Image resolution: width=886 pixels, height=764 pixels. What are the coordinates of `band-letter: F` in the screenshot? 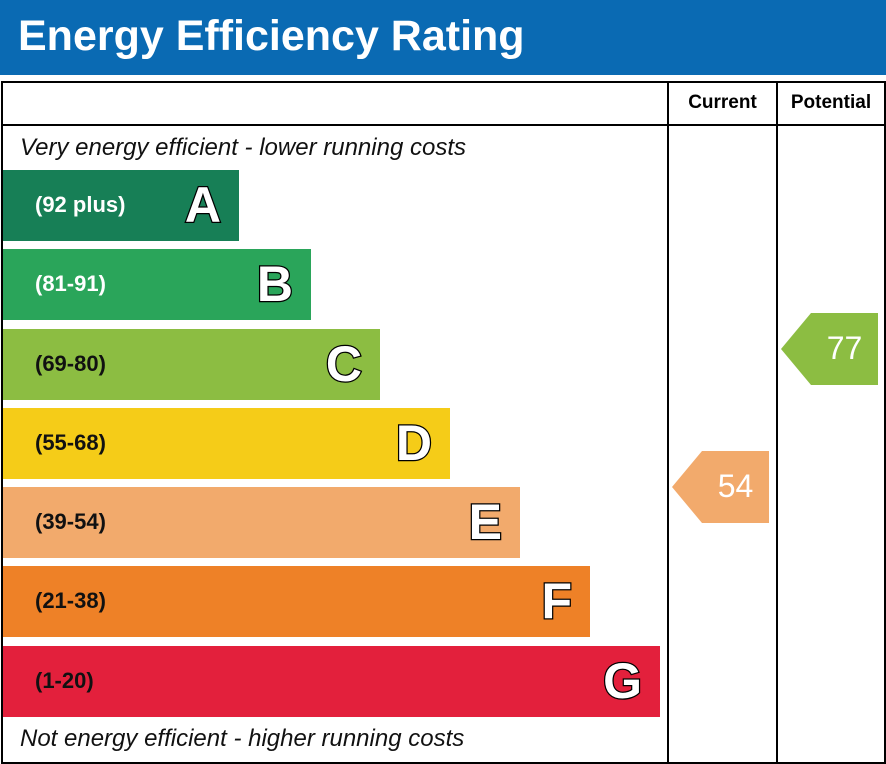 It's located at (556, 601).